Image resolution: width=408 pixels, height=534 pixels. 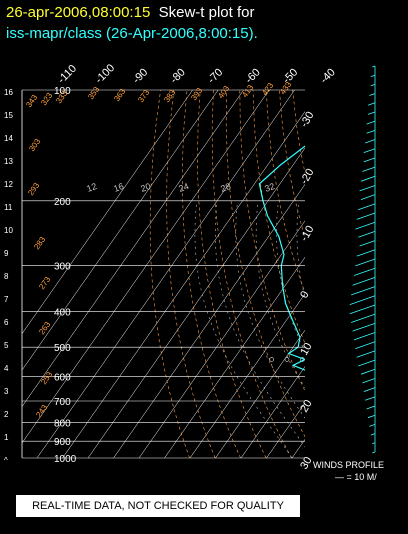 What do you see at coordinates (6, 368) in the screenshot?
I see `height-tick-label: 4` at bounding box center [6, 368].